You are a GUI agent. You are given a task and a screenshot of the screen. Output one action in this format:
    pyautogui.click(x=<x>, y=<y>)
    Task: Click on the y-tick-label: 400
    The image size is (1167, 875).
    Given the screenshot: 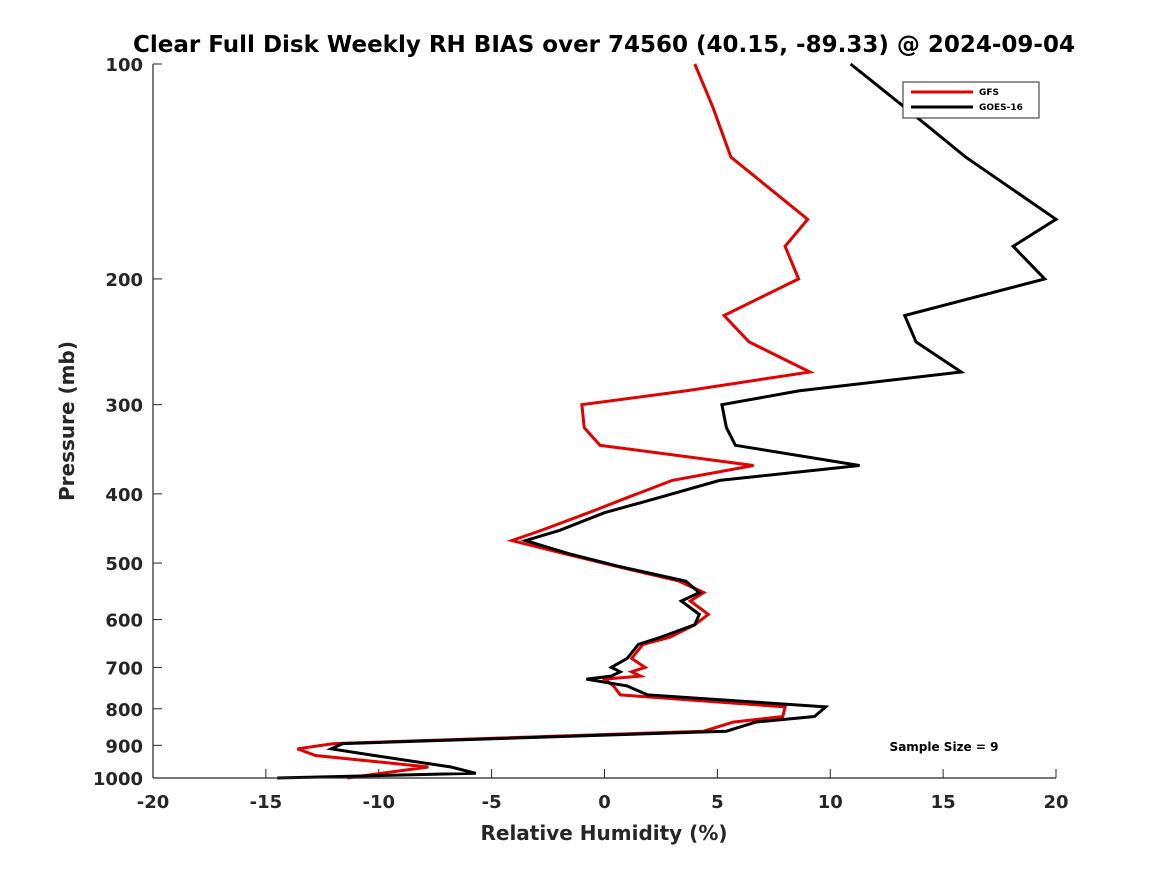 What is the action you would take?
    pyautogui.click(x=124, y=495)
    